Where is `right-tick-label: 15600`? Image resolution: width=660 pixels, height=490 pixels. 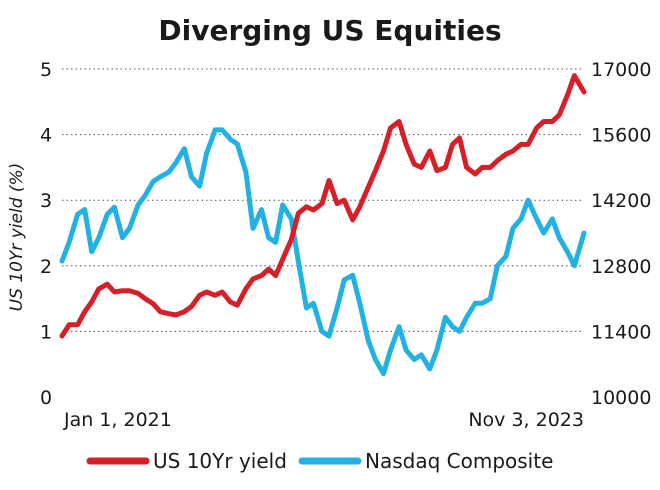
right-tick-label: 15600 is located at coordinates (621, 136).